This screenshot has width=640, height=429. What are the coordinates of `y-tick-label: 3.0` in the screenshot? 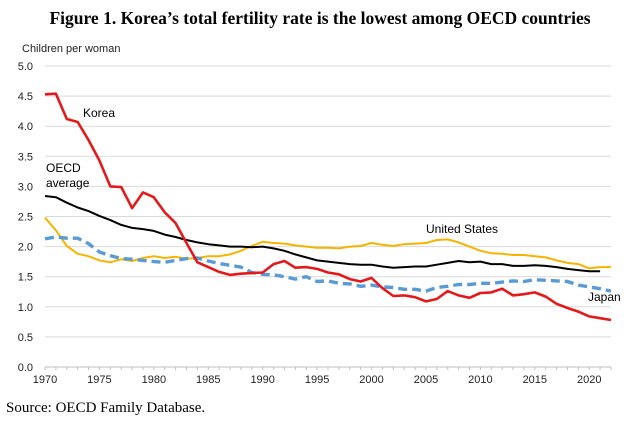 It's located at (25, 187).